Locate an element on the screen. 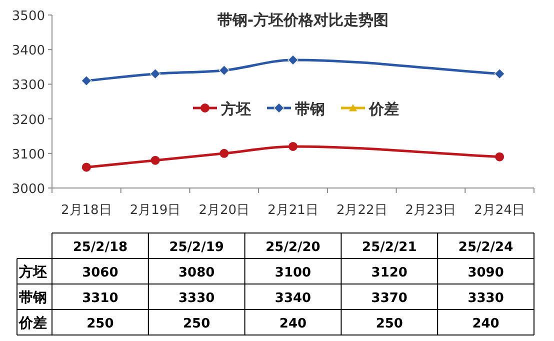 The width and height of the screenshot is (554, 341). x-tick-label: 2月23日 is located at coordinates (430, 210).